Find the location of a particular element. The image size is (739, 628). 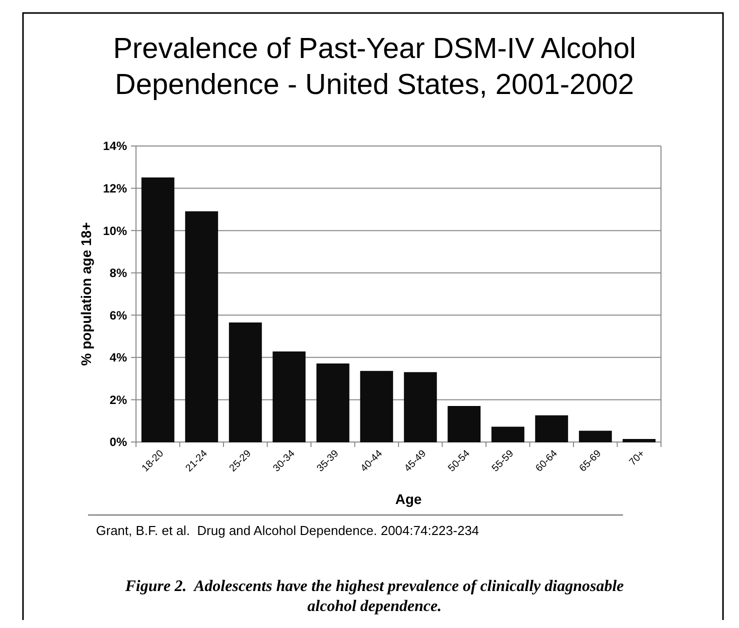

x-tick-label: 70+ is located at coordinates (637, 458).